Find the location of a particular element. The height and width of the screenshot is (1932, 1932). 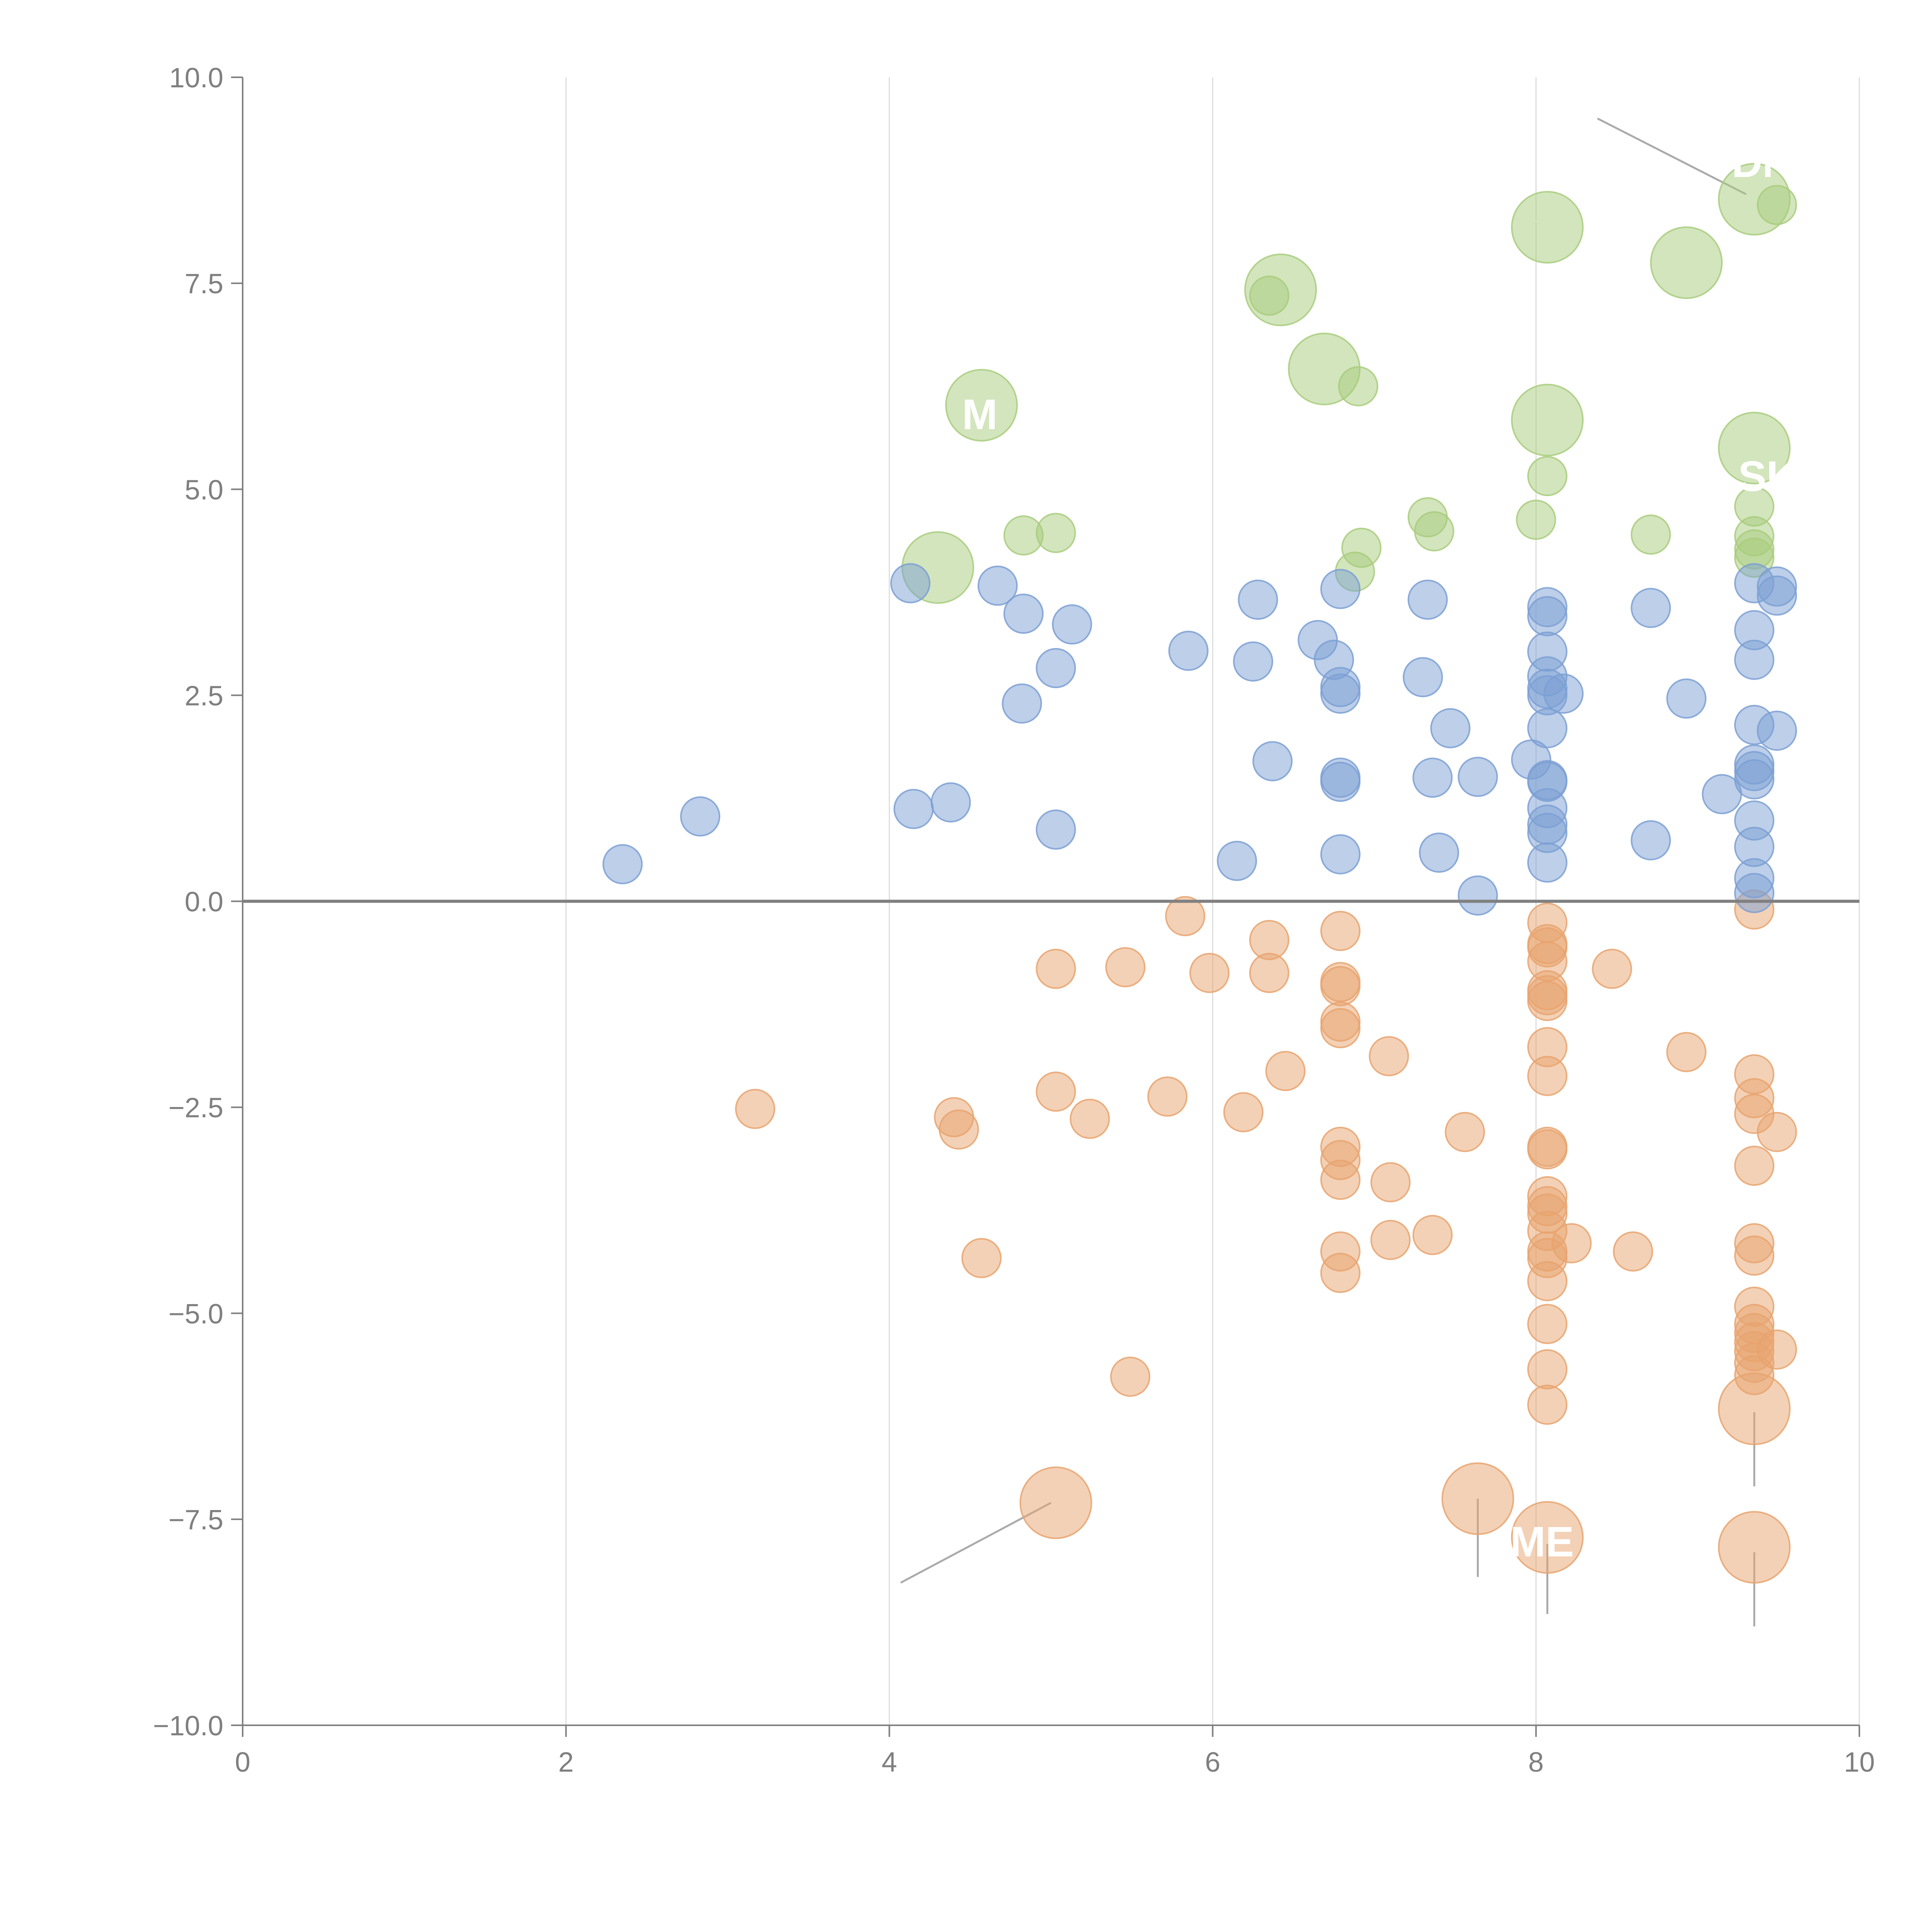

x-tick-label: 8 is located at coordinates (1536, 1763).